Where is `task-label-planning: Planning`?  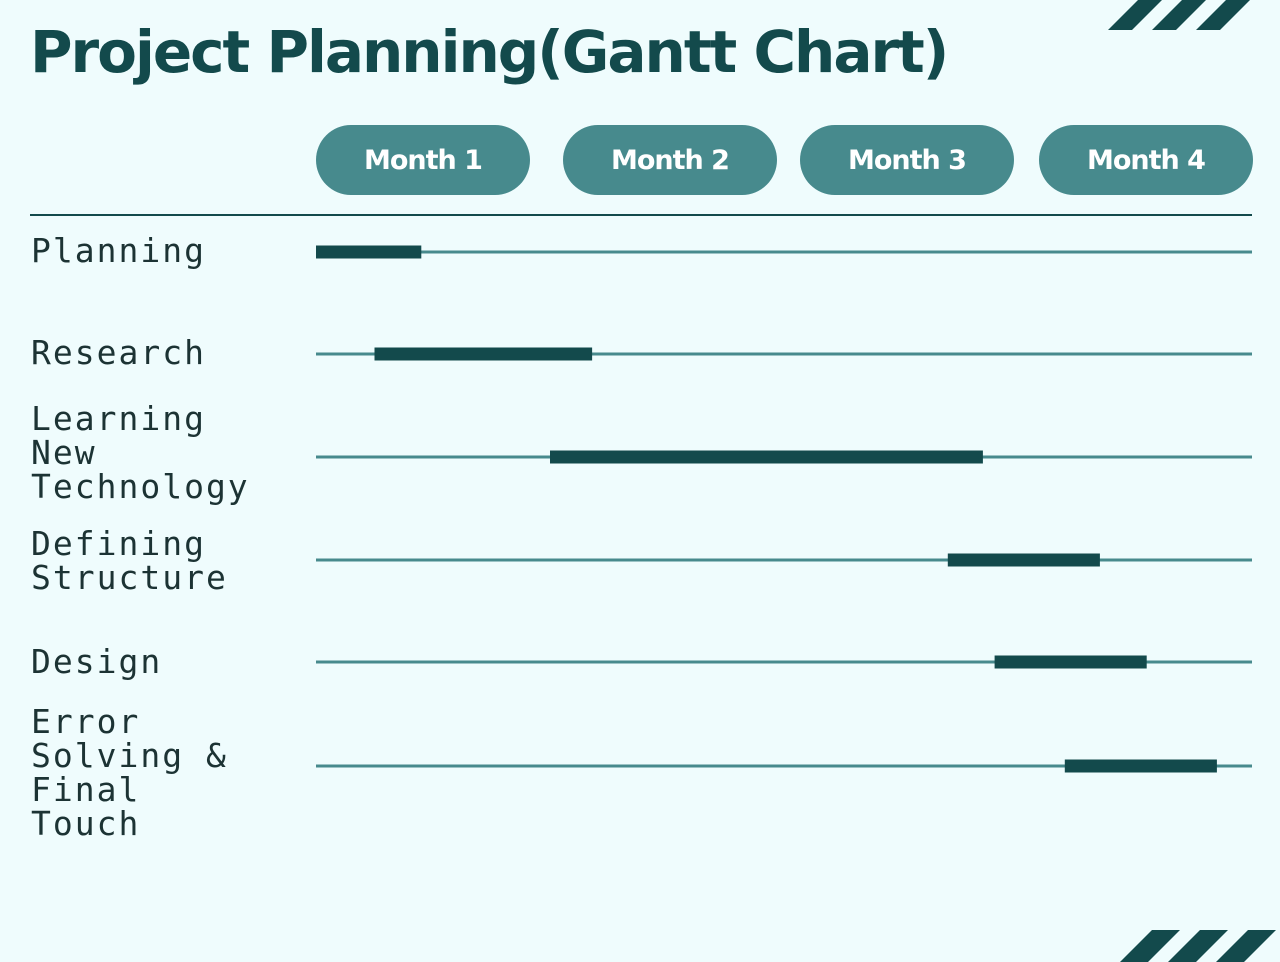
task-label-planning: Planning is located at coordinates (118, 250).